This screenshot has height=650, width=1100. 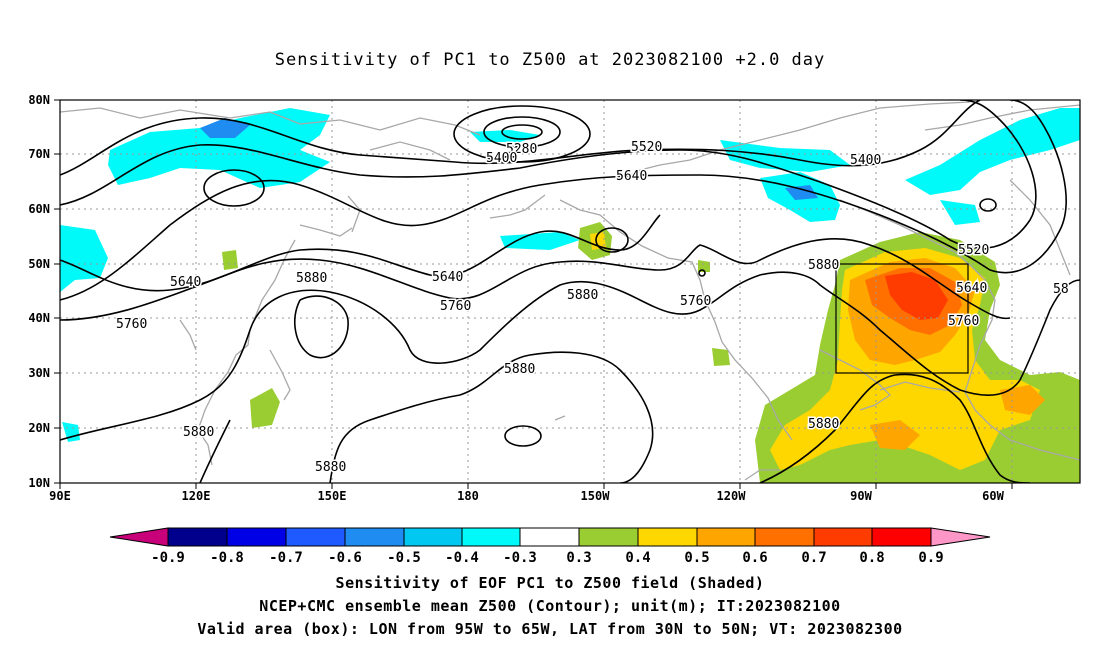 I want to click on lon-labels: 90E 120E 150E 180 150W 120W 90W 60W, so click(x=526, y=496).